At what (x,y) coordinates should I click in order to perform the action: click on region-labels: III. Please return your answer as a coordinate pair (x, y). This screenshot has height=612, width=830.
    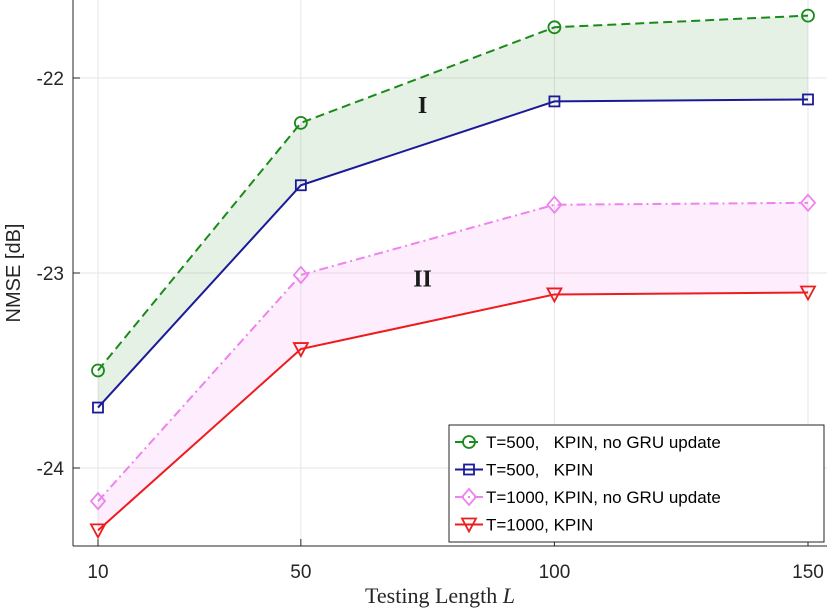
    Looking at the image, I should click on (422, 193).